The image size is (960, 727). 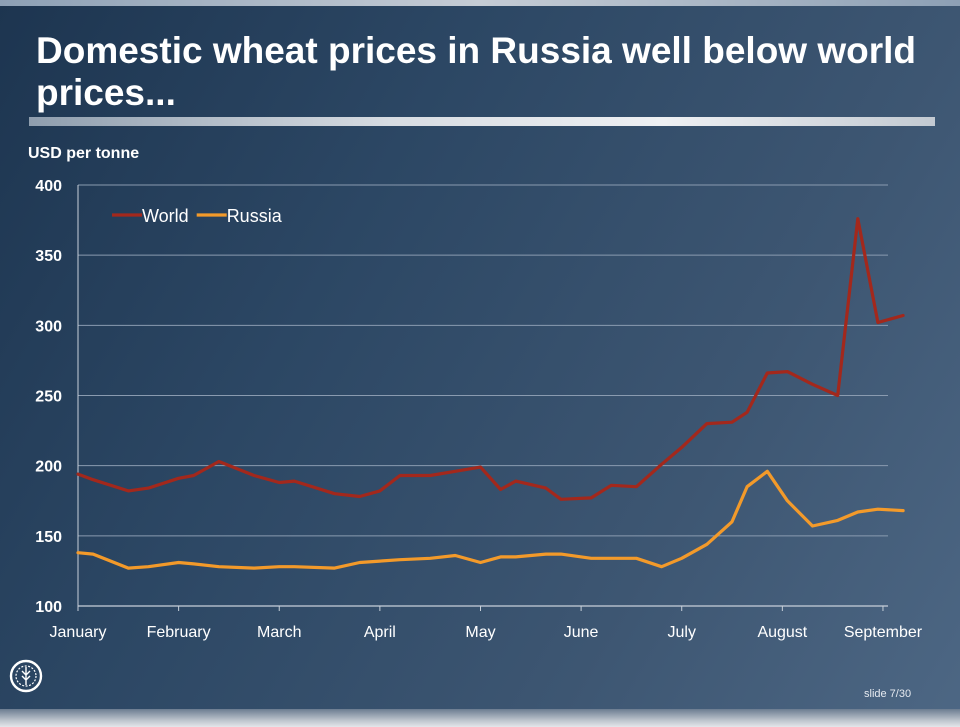 What do you see at coordinates (78, 632) in the screenshot?
I see `x-tick-label-january: January` at bounding box center [78, 632].